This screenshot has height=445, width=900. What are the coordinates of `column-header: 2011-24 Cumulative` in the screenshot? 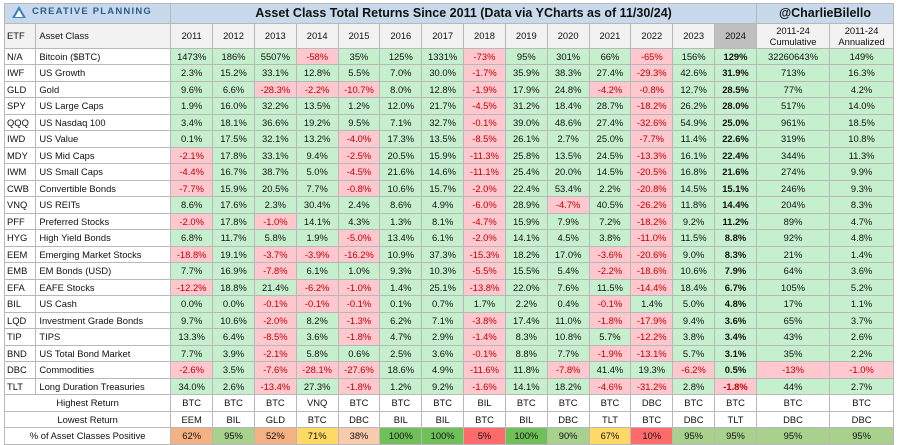 It's located at (793, 35).